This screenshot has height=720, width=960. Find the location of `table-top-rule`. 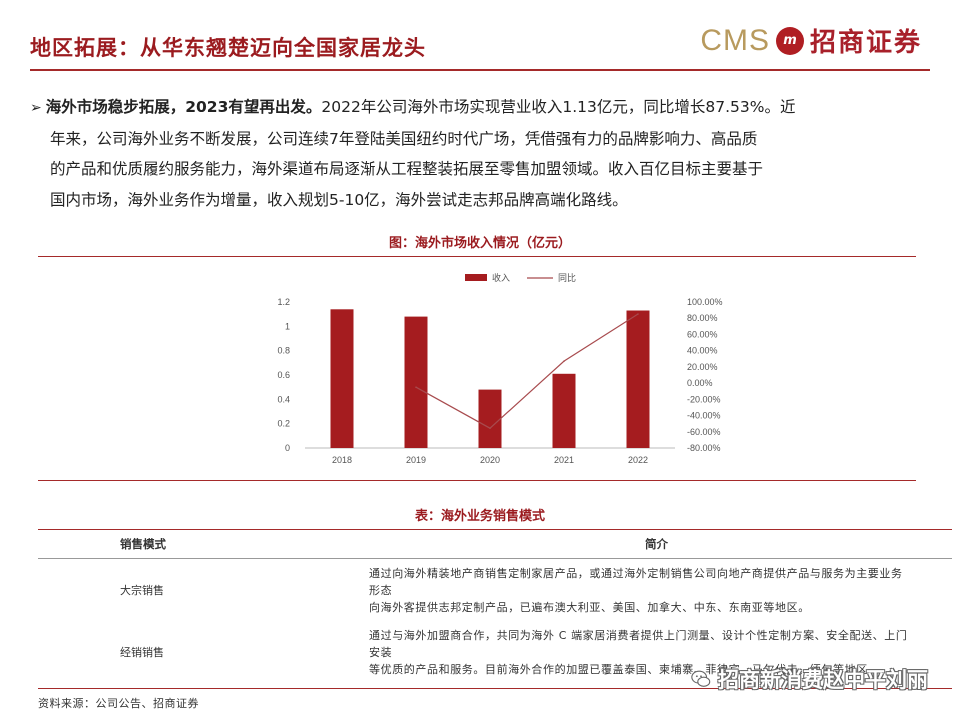

table-top-rule is located at coordinates (495, 529).